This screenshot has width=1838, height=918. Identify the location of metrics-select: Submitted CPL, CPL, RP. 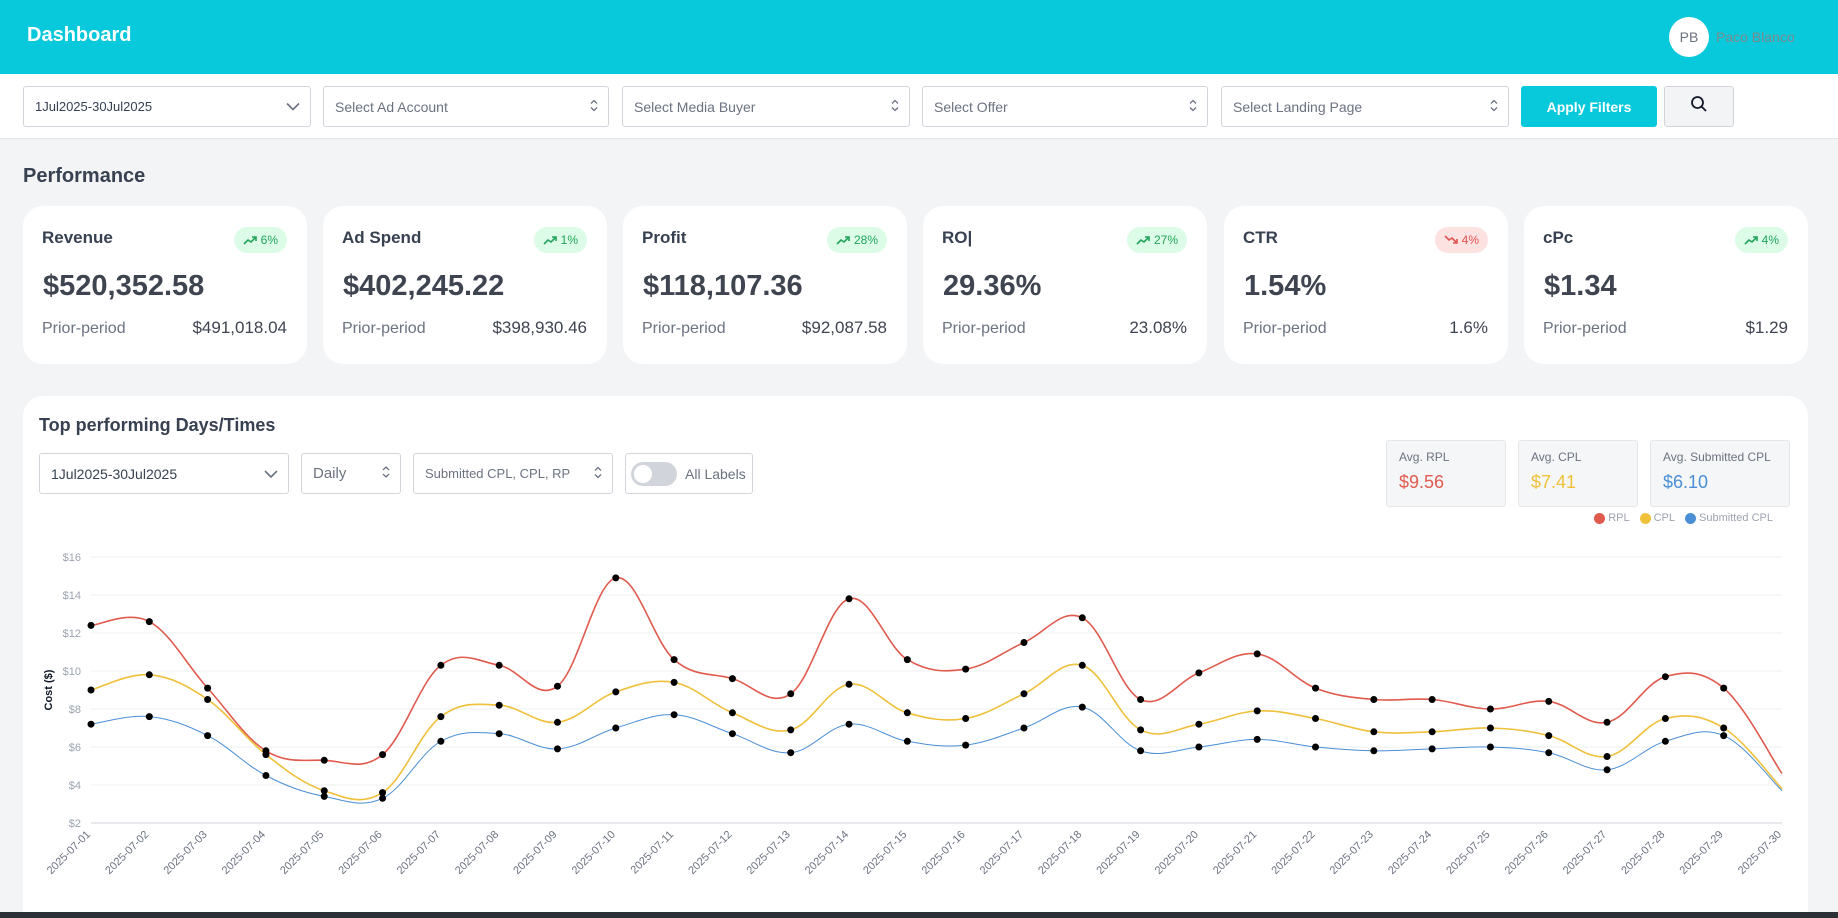
(513, 473).